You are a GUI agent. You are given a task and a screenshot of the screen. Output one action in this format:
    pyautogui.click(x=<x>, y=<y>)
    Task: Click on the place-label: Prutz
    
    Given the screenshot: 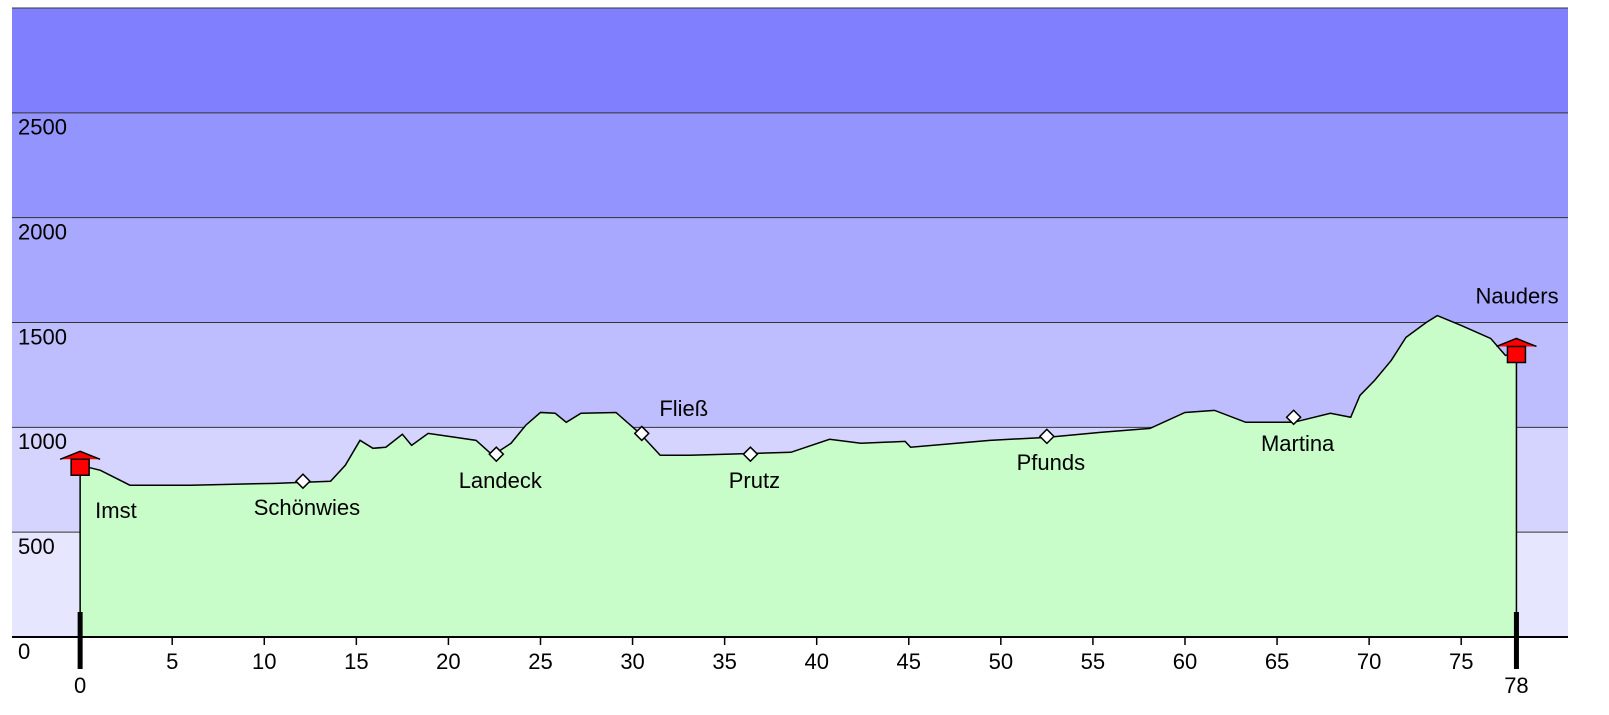 What is the action you would take?
    pyautogui.click(x=754, y=480)
    